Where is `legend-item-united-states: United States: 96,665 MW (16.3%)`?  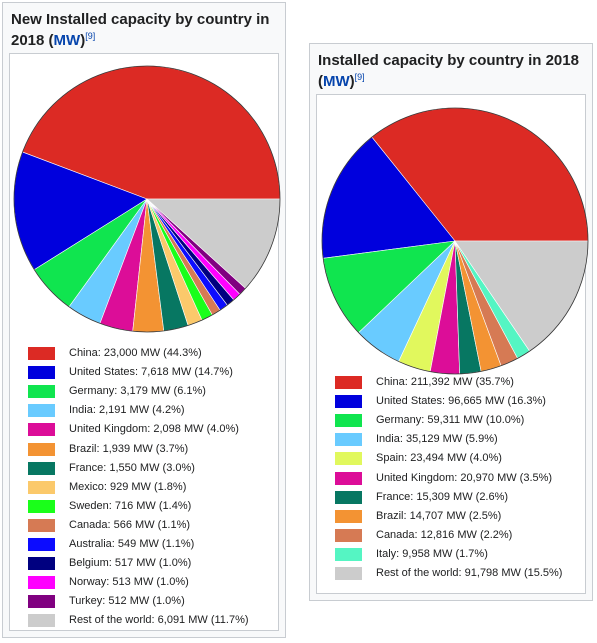
legend-item-united-states: United States: 96,665 MW (16.3%) is located at coordinates (451, 401).